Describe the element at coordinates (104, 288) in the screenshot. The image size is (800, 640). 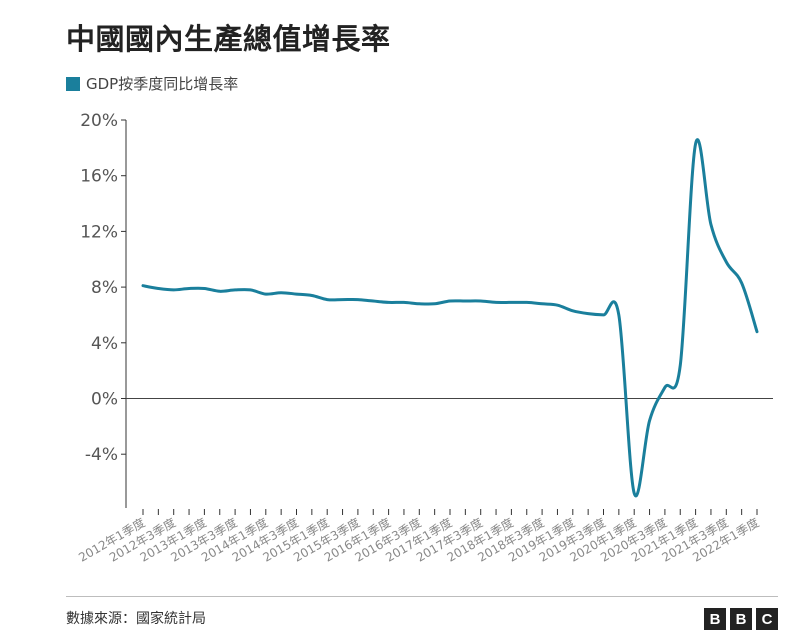
I see `y-tick-label: 8%` at that location.